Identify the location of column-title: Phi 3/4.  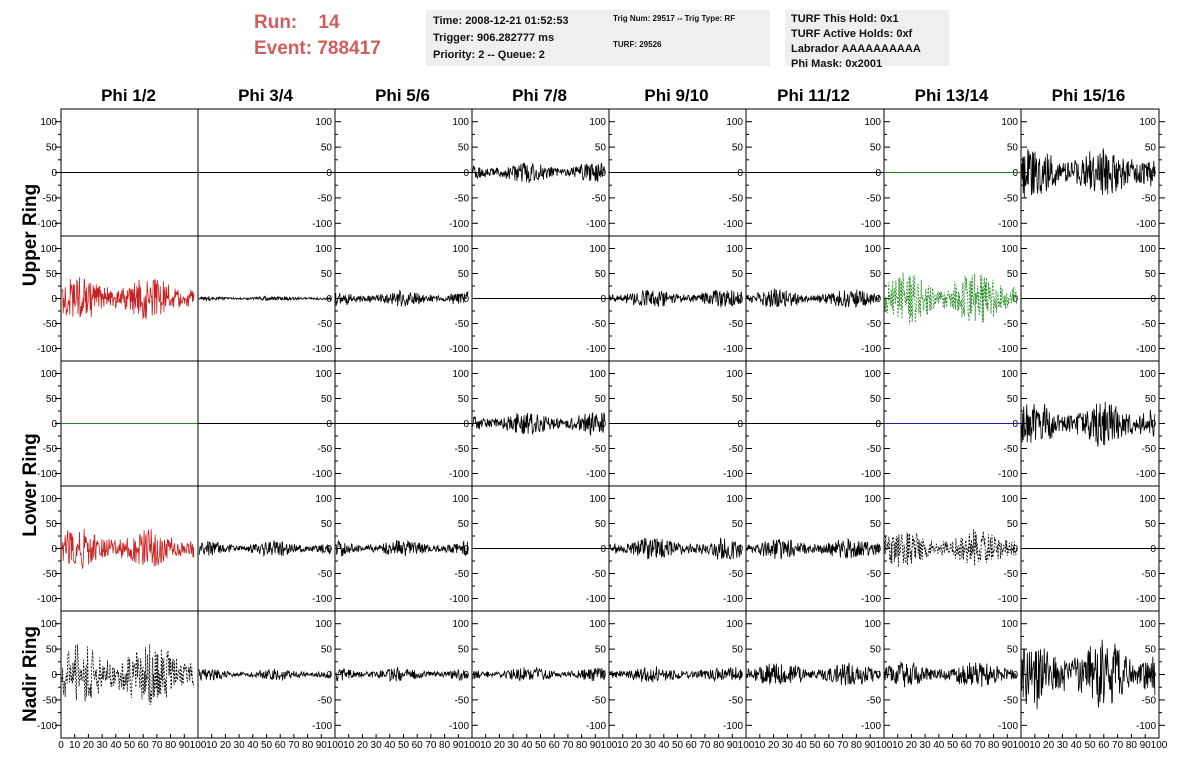
(265, 95).